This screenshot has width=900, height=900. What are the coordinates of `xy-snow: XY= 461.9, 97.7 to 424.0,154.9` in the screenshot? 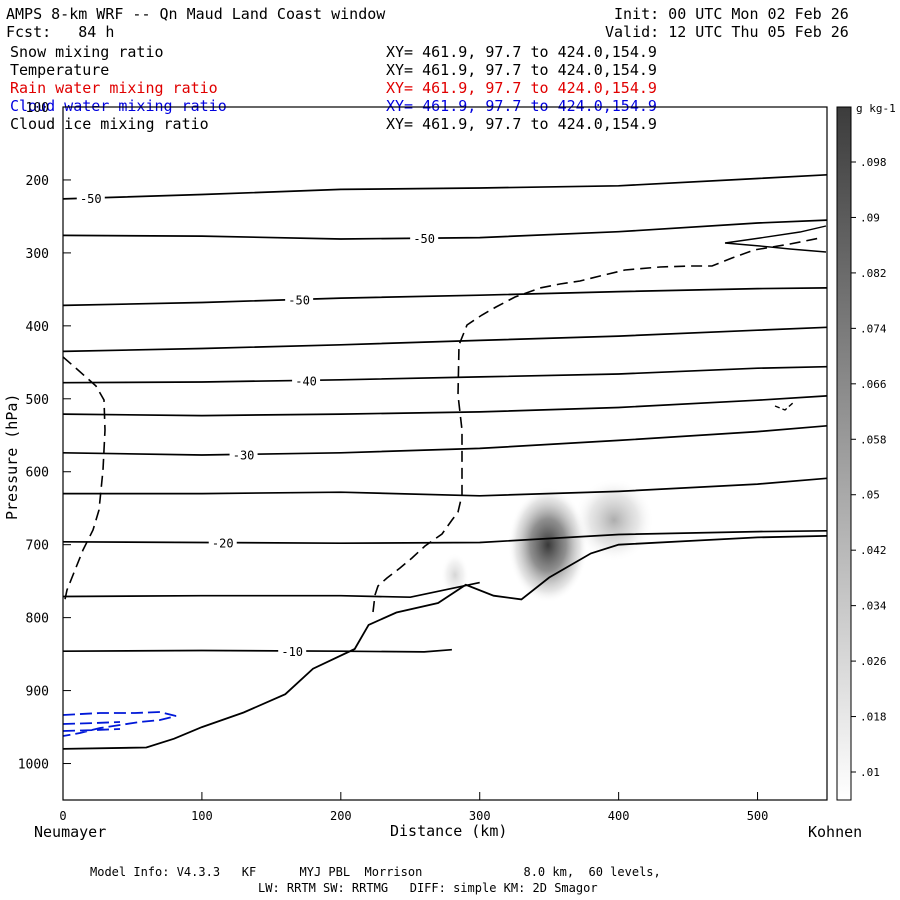 It's located at (521, 52).